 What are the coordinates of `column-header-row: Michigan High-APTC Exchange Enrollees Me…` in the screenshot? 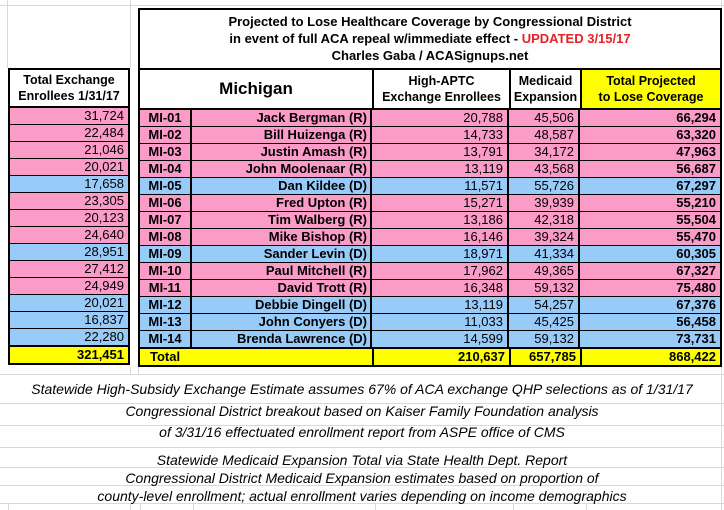 It's located at (430, 90).